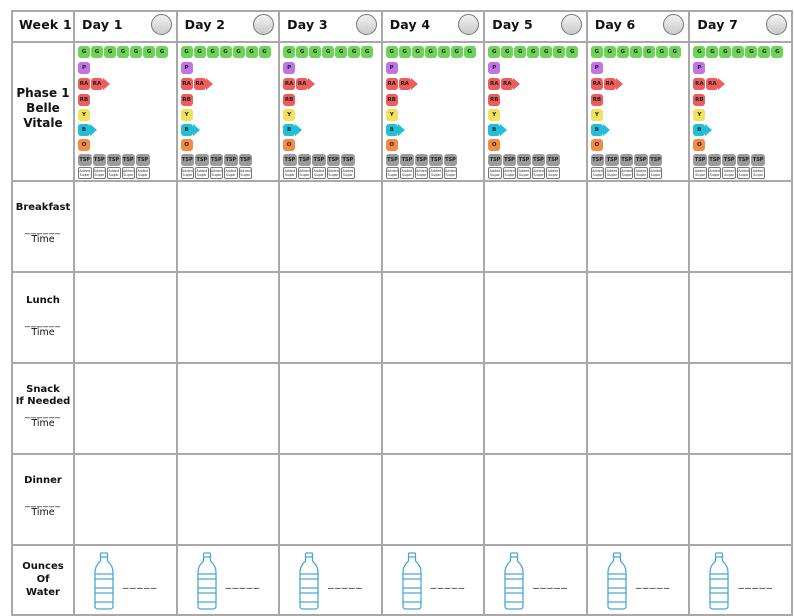  Describe the element at coordinates (391, 115) in the screenshot. I see `yellow-chip: Y` at that location.